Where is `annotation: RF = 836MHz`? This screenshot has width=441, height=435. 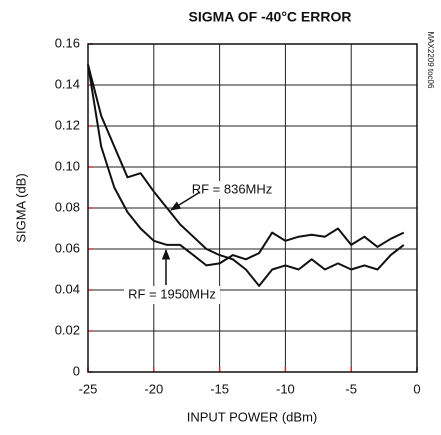 annotation: RF = 836MHz is located at coordinates (232, 188).